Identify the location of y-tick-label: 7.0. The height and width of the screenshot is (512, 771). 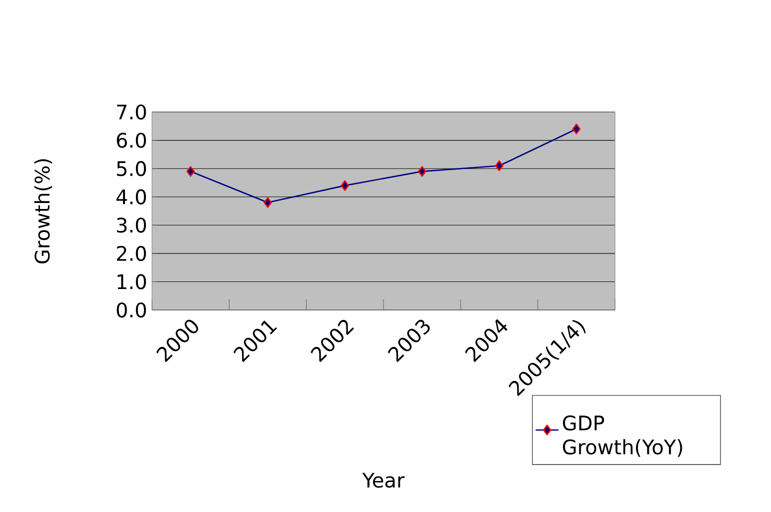
(131, 112).